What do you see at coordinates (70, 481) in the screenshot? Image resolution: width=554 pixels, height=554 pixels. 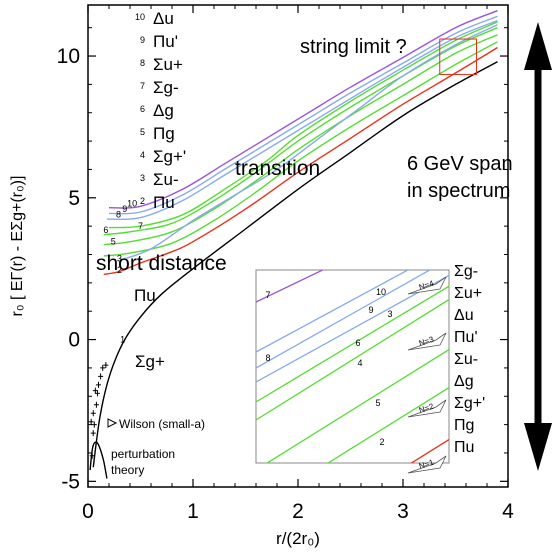 I see `y-tick-label: -5` at bounding box center [70, 481].